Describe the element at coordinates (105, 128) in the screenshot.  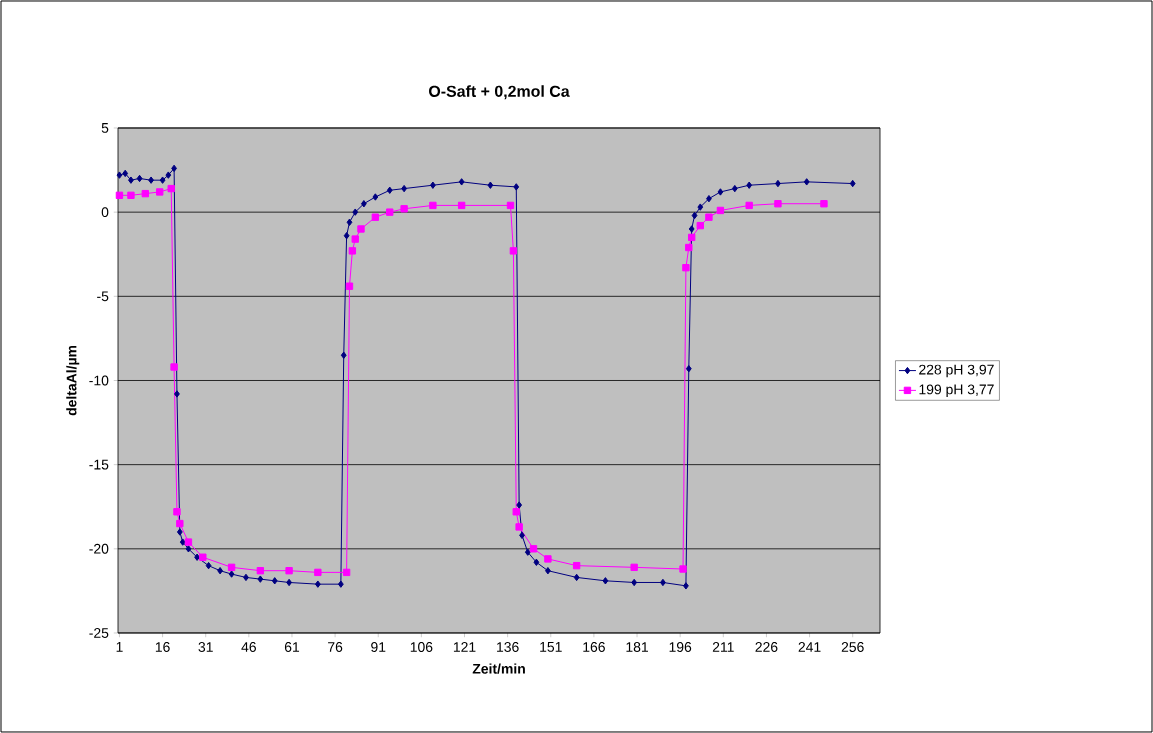
I see `y-tick-label: 5` at that location.